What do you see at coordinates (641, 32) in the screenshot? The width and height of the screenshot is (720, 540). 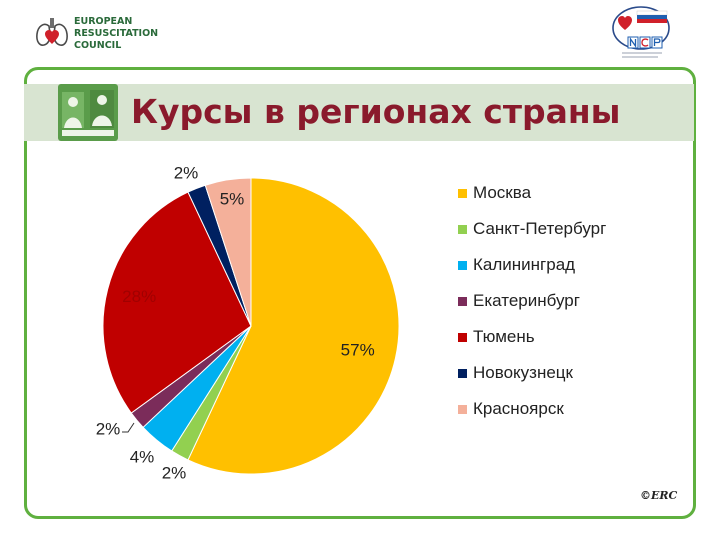 I see `ncr-logo` at bounding box center [641, 32].